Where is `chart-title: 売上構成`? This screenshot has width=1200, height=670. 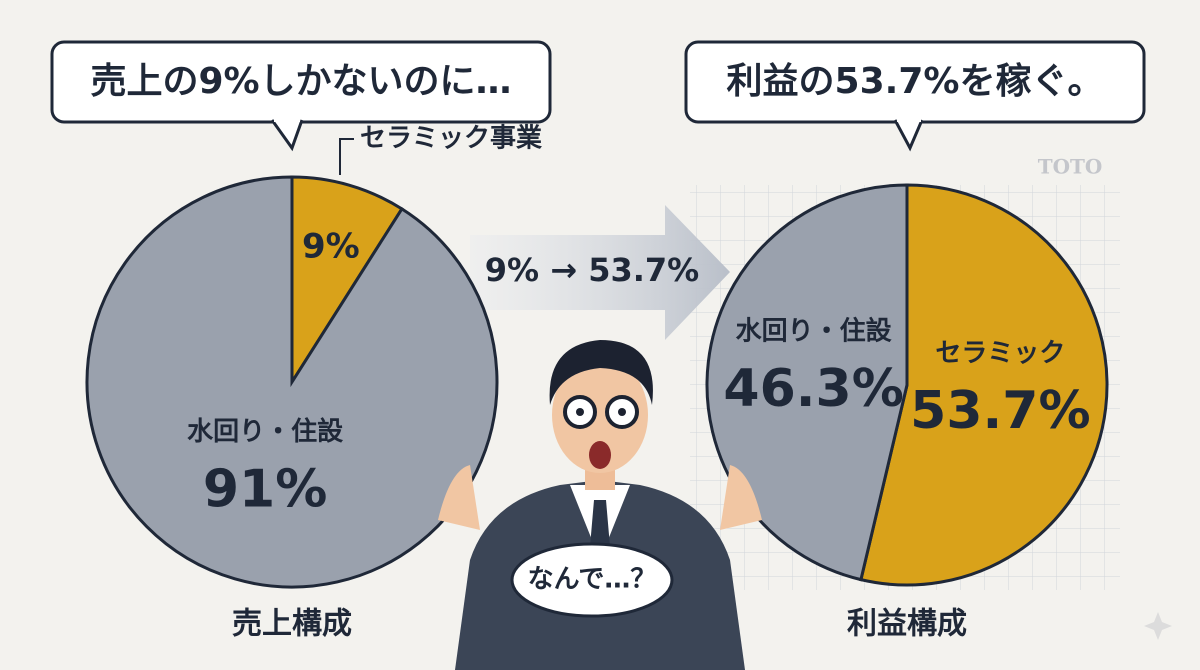
chart-title: 売上構成 is located at coordinates (292, 624).